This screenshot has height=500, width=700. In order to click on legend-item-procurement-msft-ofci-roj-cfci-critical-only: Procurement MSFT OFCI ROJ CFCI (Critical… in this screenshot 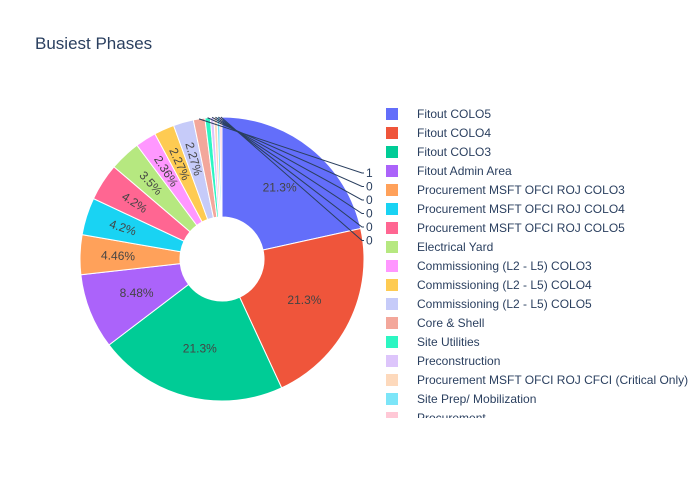, I will do `click(533, 379)`.